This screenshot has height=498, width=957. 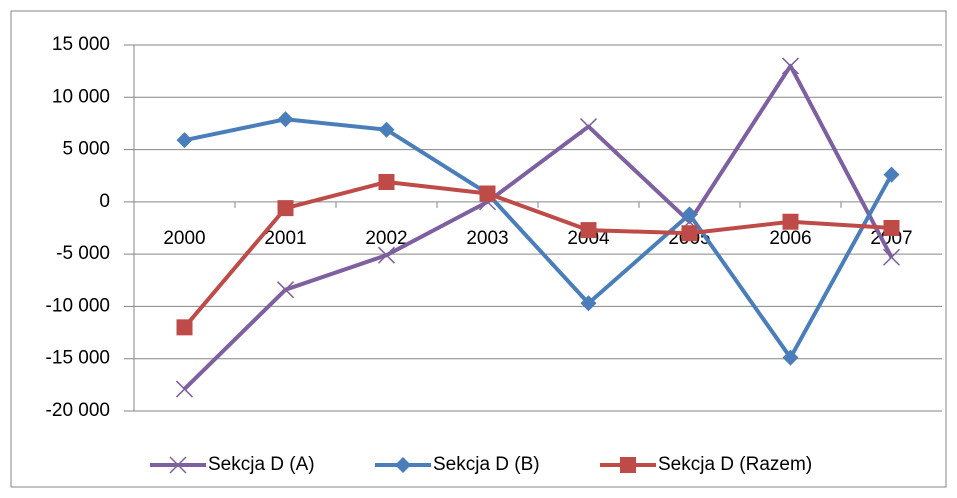 What do you see at coordinates (81, 96) in the screenshot?
I see `y-tick-label: 10 000` at bounding box center [81, 96].